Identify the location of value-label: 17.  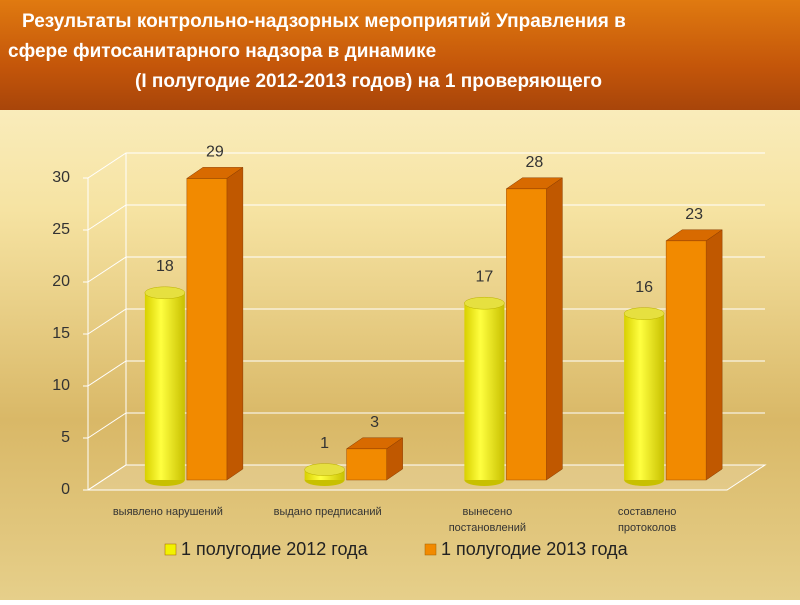
(484, 276).